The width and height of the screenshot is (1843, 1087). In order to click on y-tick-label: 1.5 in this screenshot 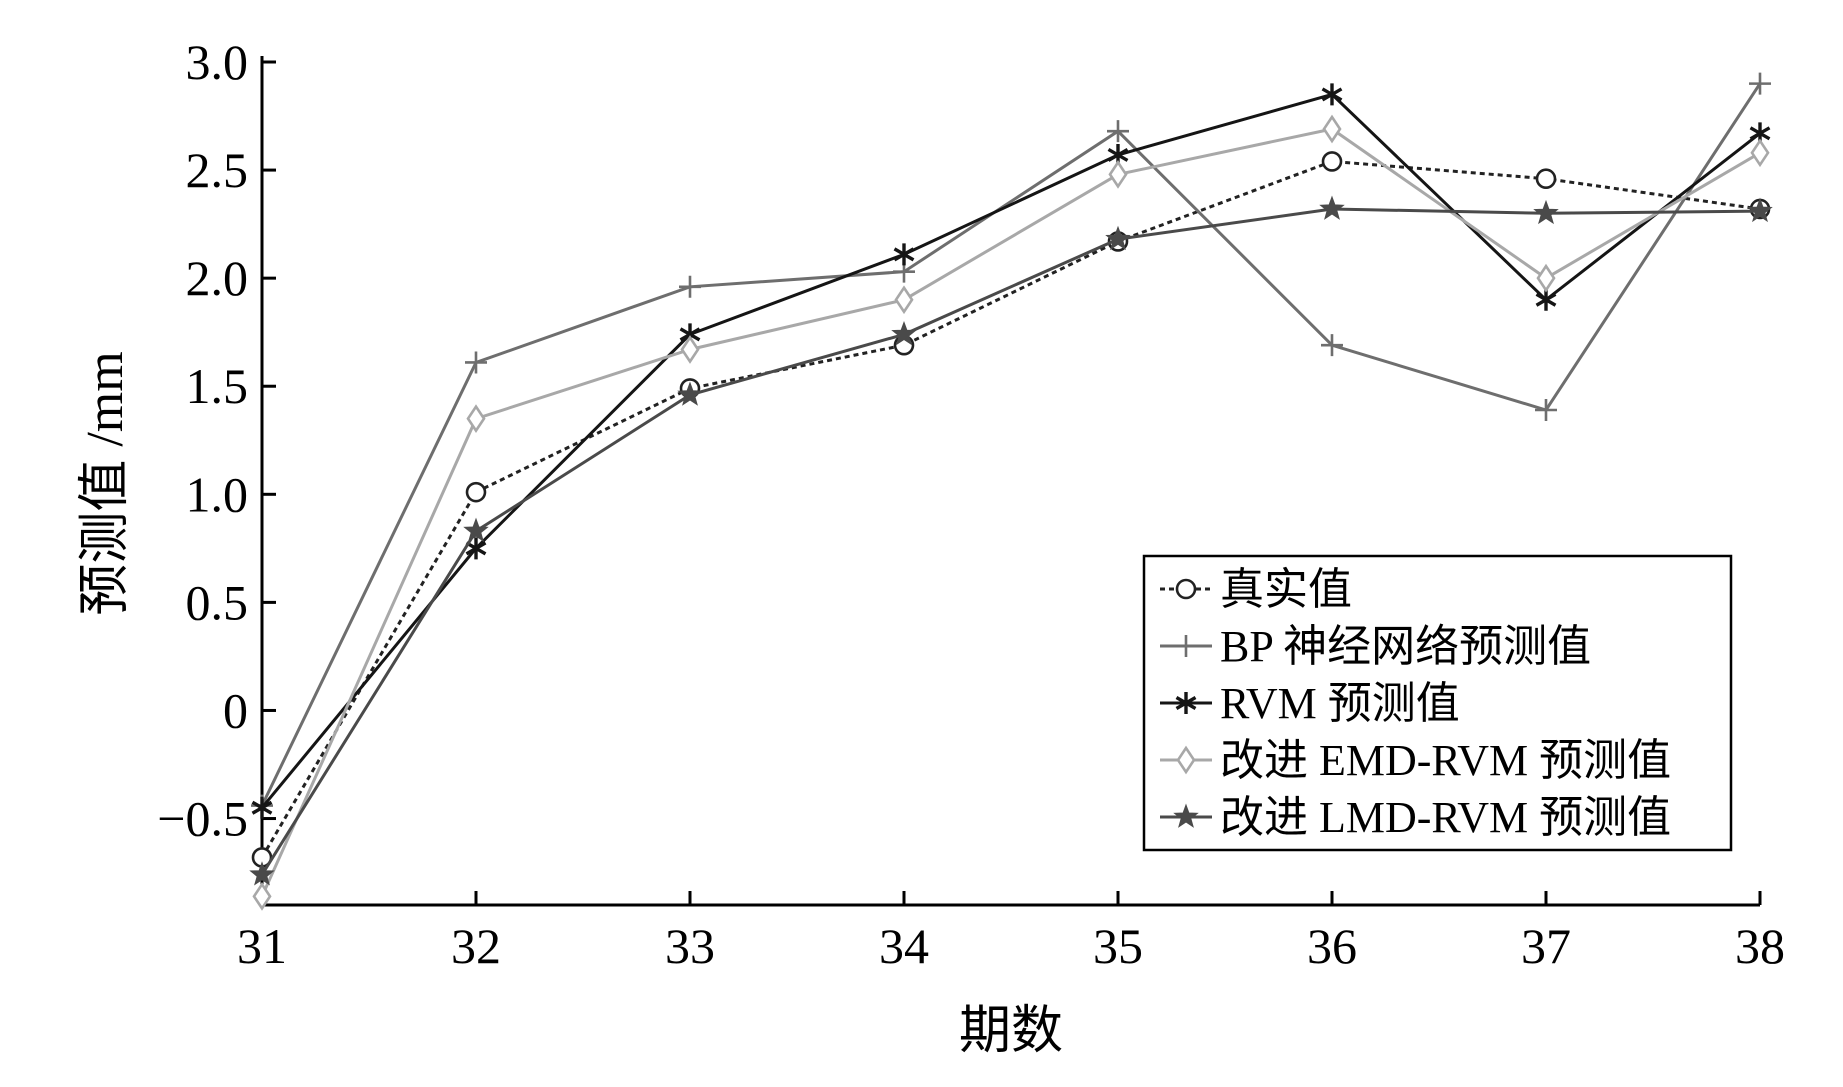, I will do `click(217, 386)`.